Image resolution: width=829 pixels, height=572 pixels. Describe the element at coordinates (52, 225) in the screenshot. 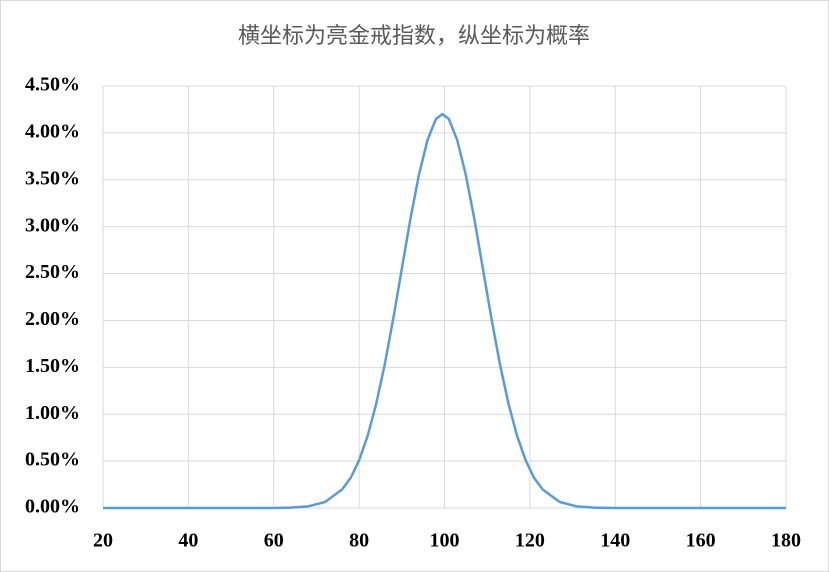

I see `y-tick-label: 3.00%` at that location.